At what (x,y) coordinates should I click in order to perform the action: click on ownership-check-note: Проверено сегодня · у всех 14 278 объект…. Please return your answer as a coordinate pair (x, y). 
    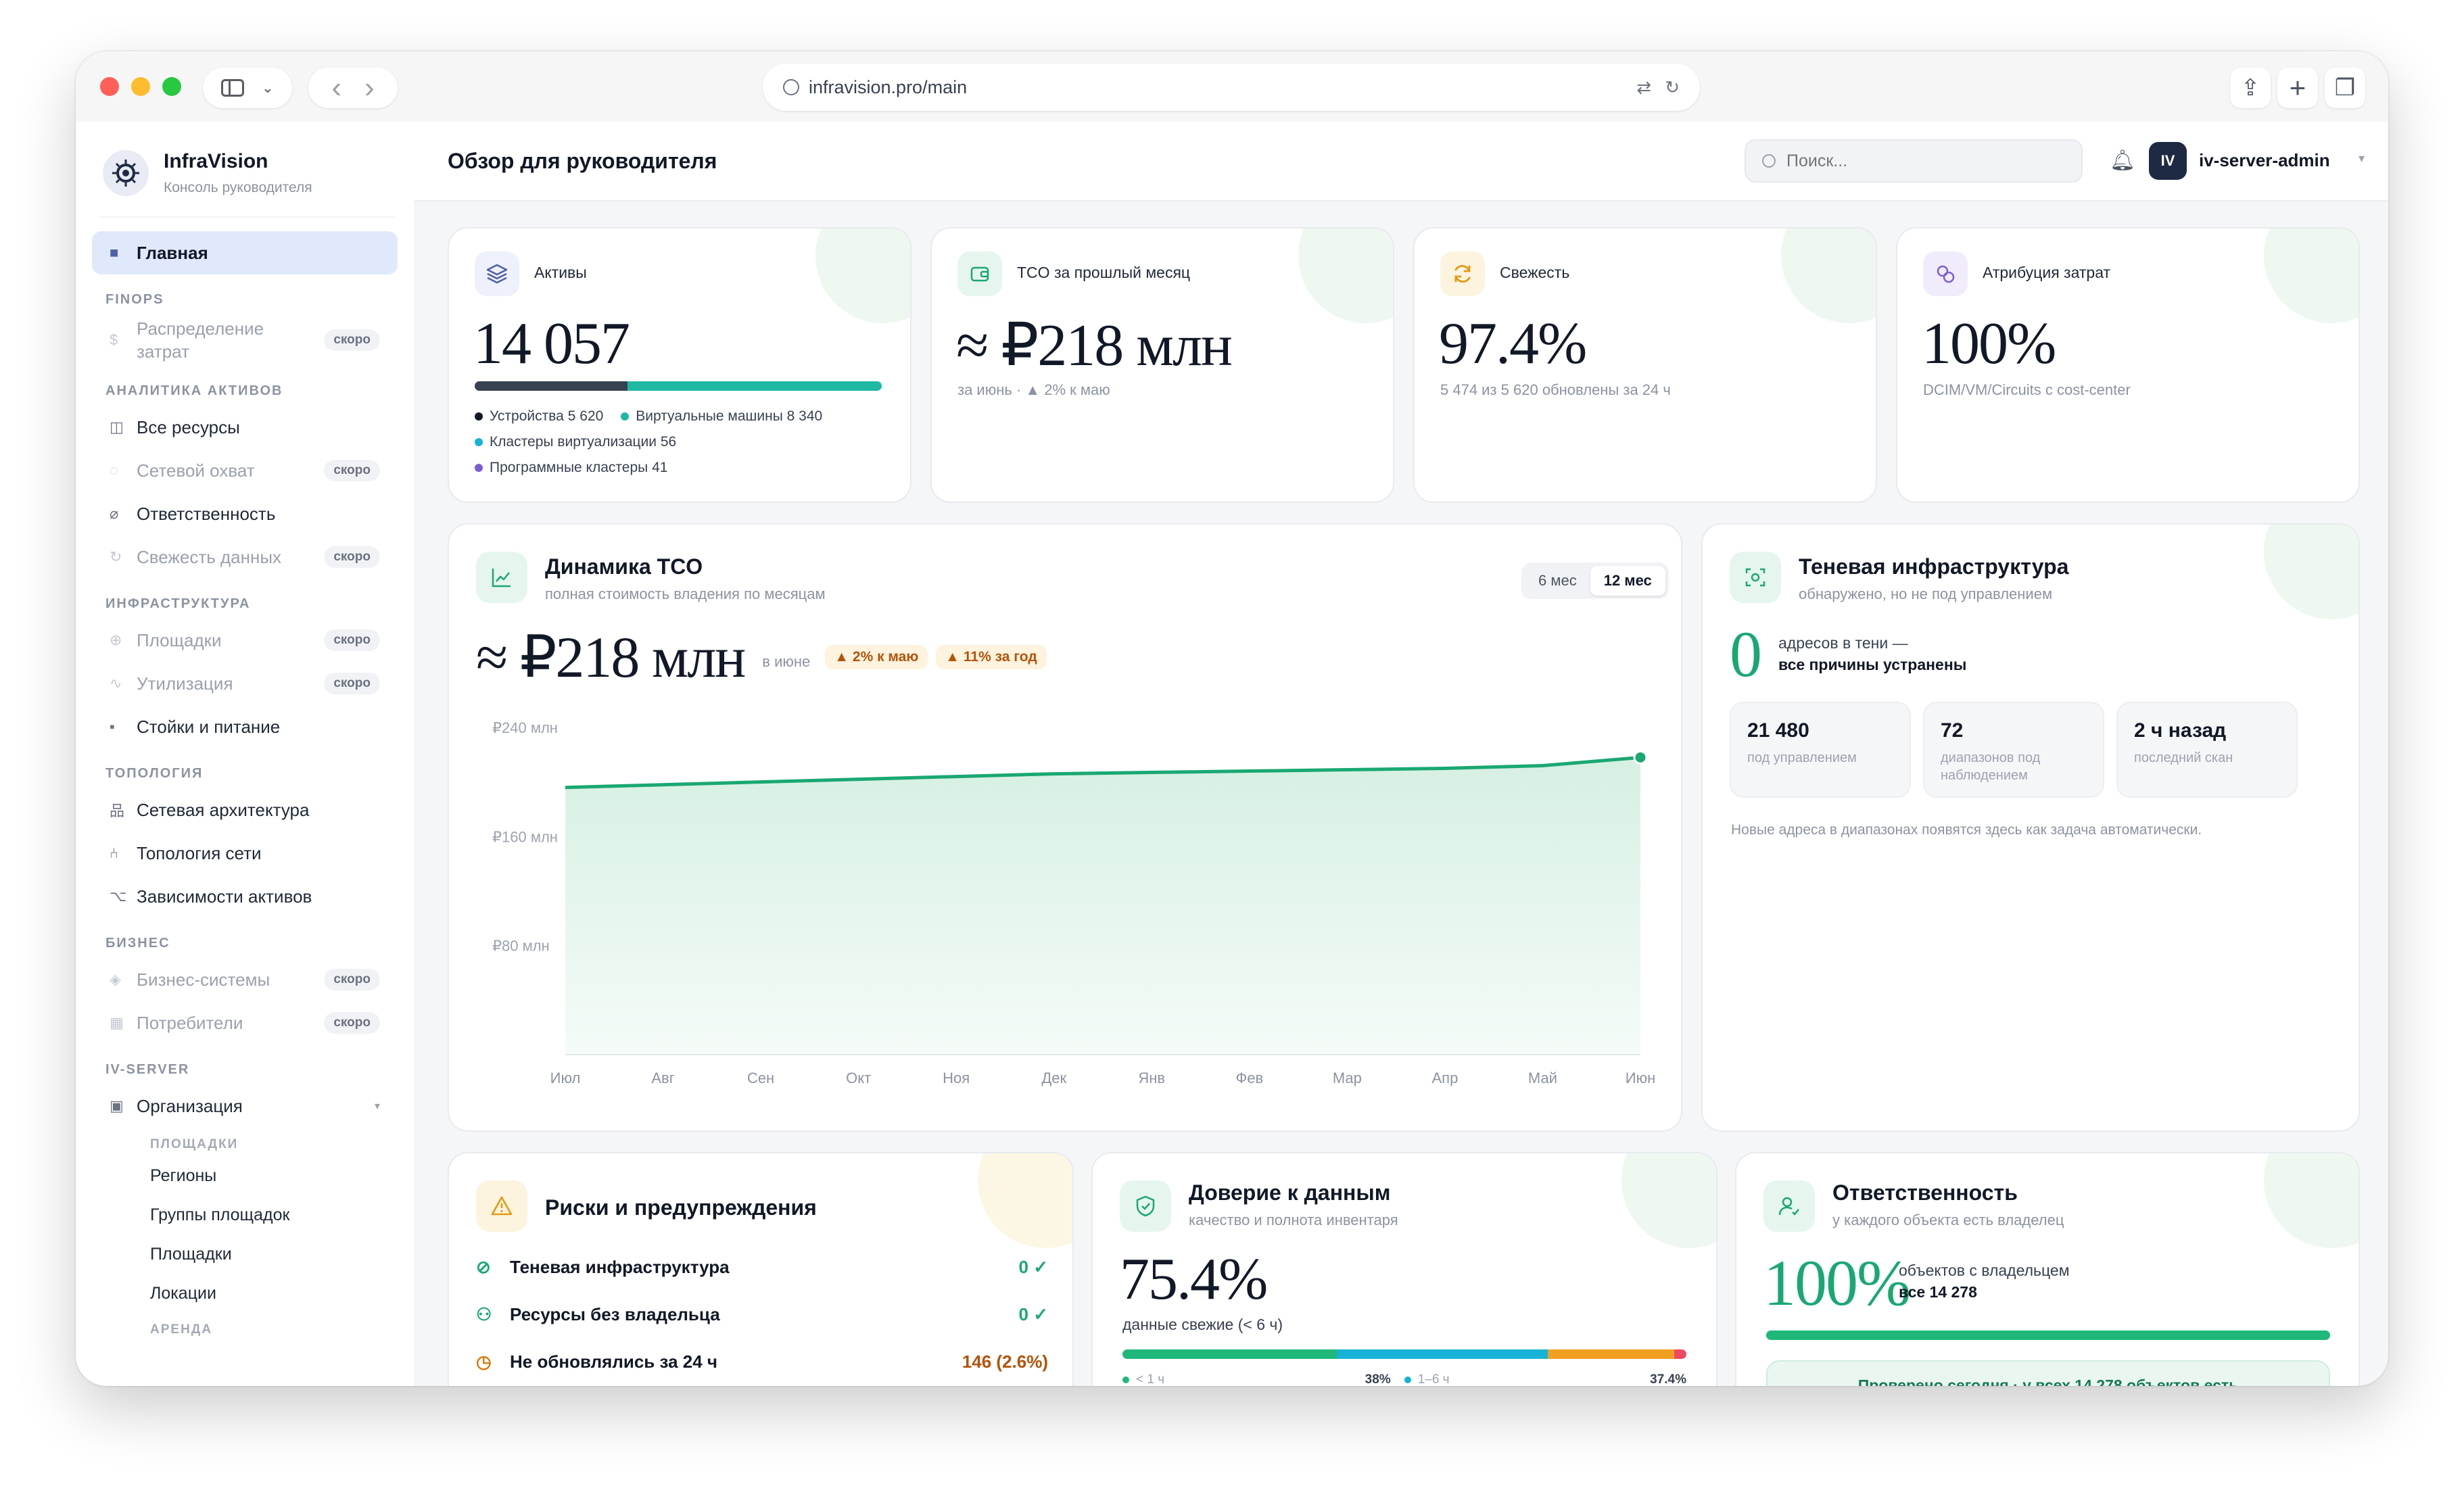
    Looking at the image, I should click on (2048, 1373).